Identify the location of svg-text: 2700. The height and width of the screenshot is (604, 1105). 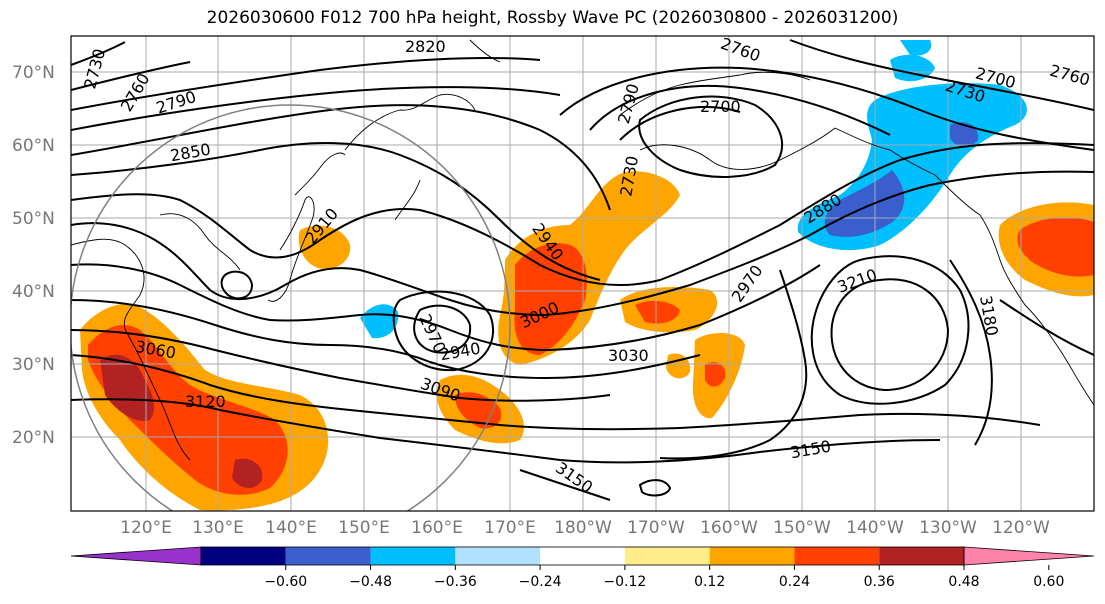
(720, 106).